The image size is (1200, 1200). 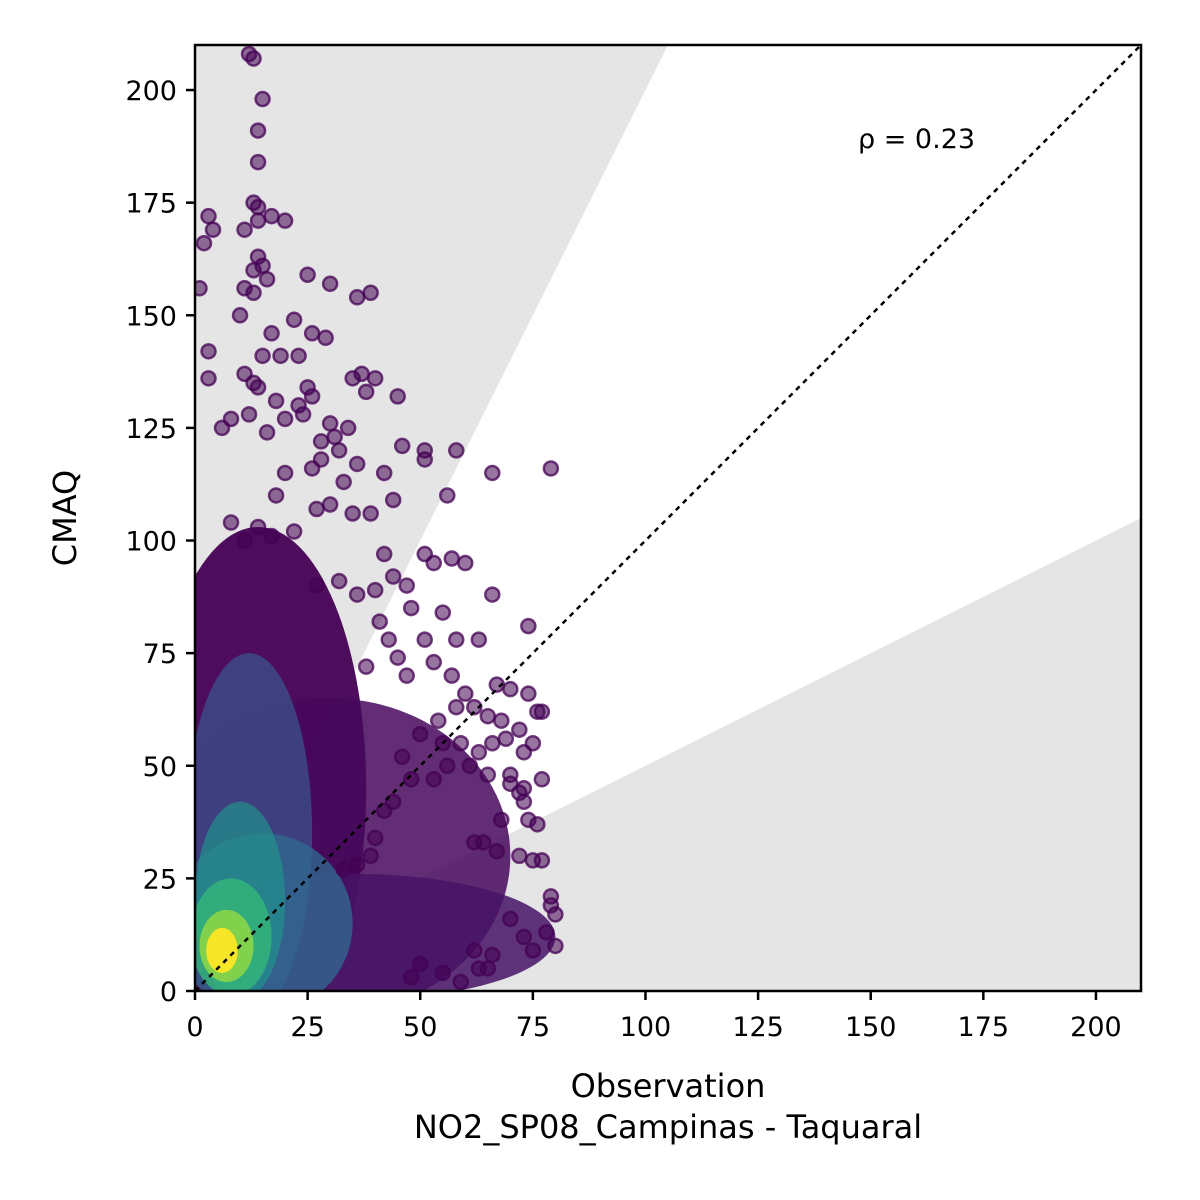 I want to click on x-tick-label-100: 100, so click(x=646, y=1027).